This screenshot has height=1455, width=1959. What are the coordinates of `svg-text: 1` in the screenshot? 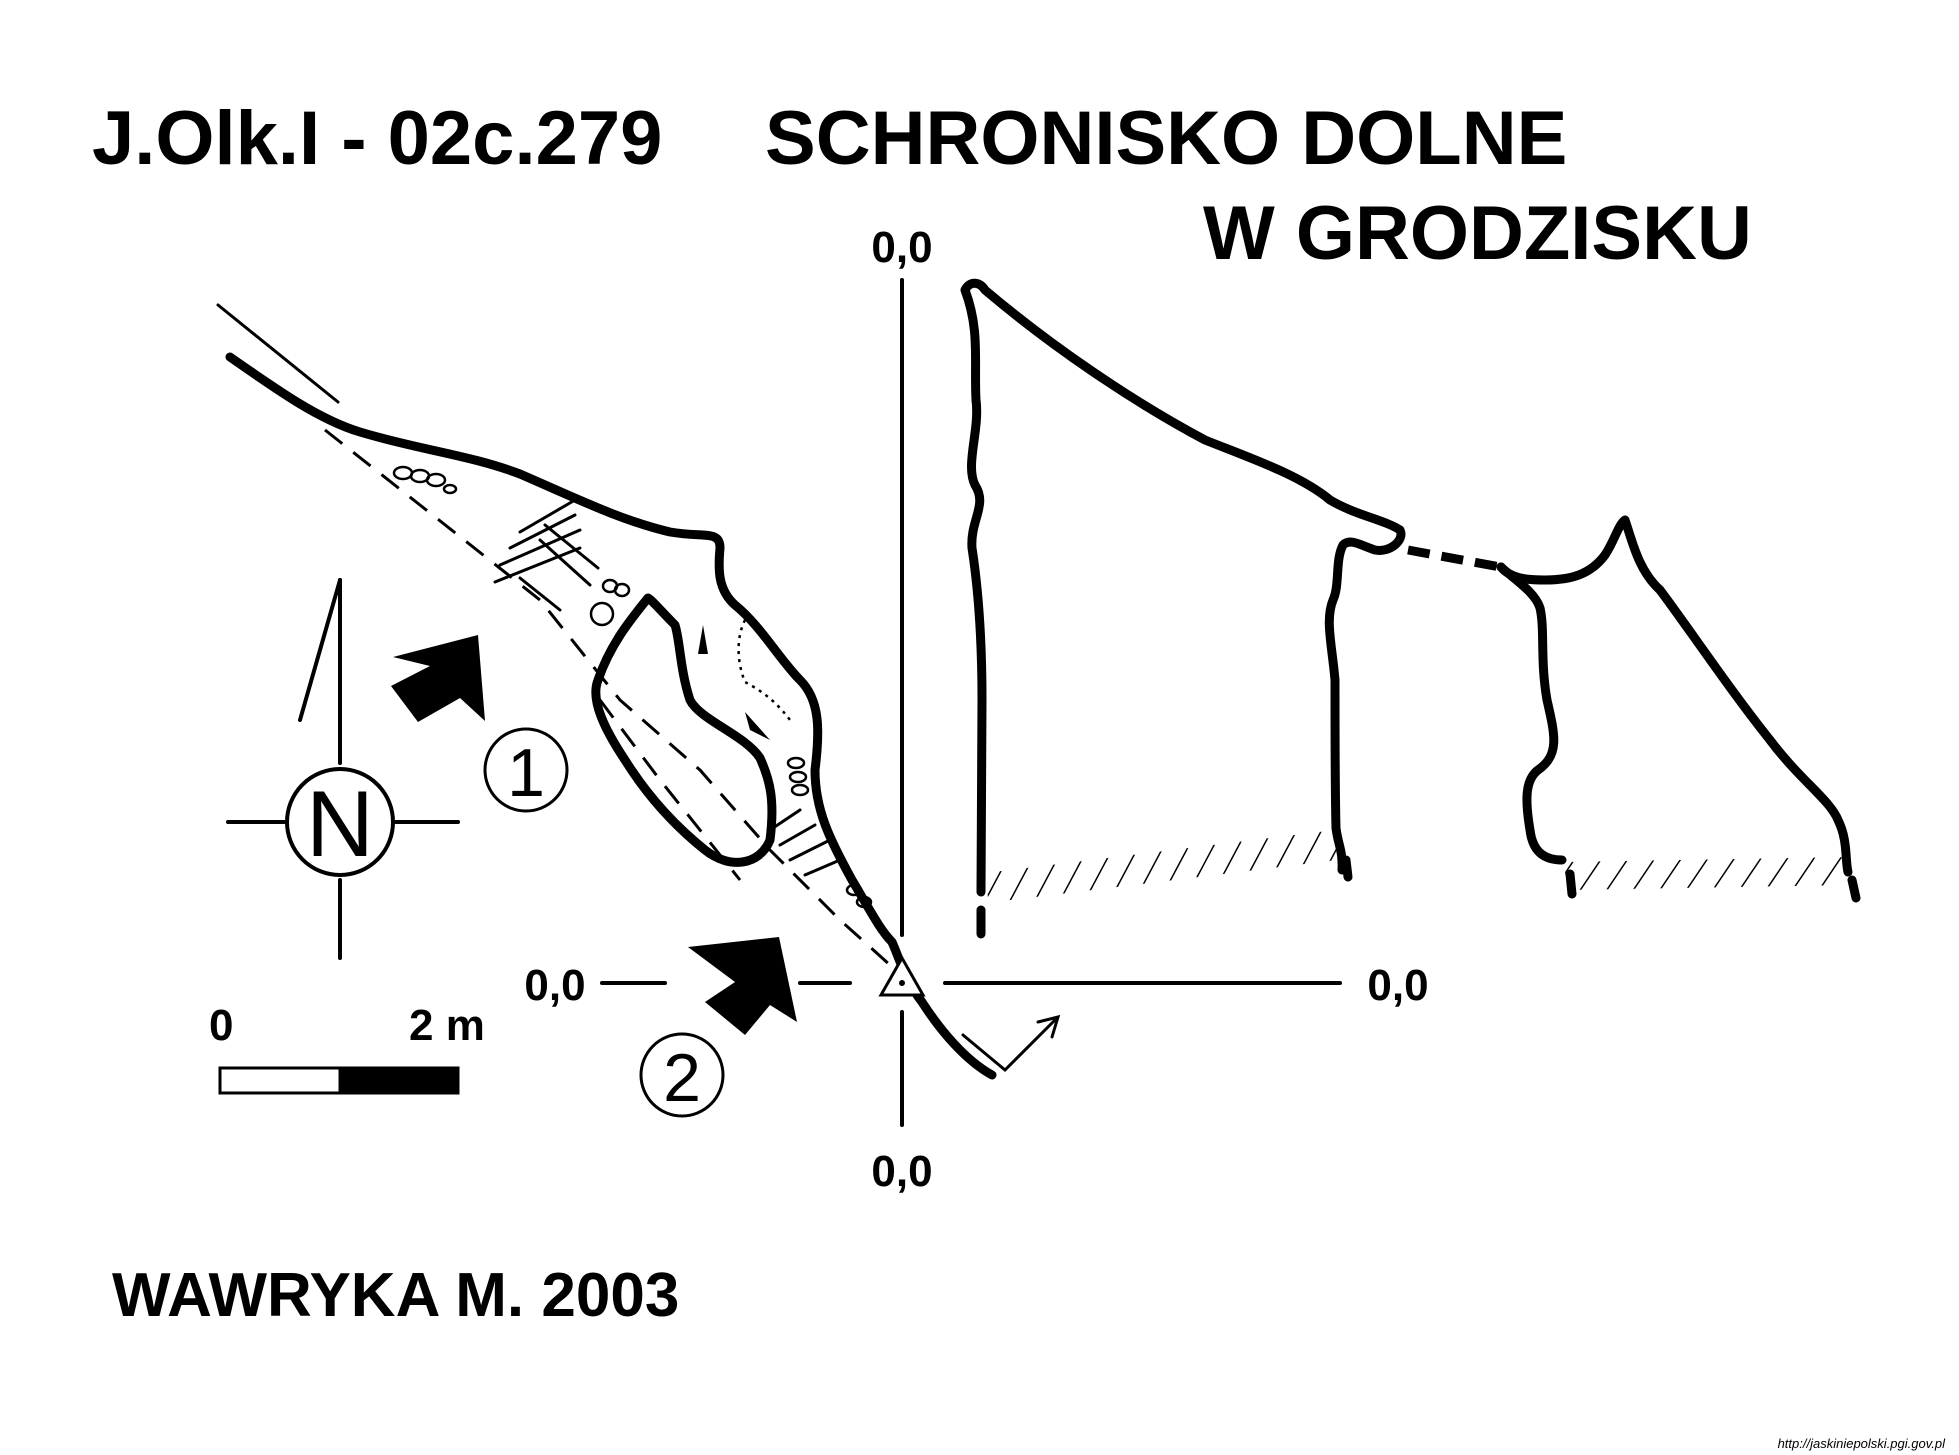 It's located at (526, 773).